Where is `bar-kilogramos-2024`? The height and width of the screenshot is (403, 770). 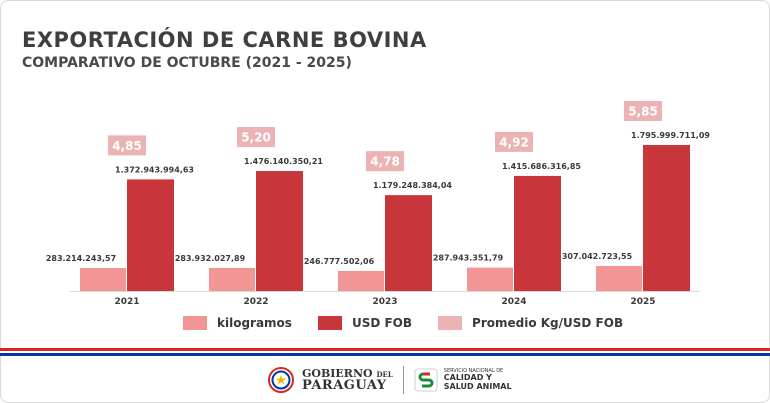
bar-kilogramos-2024 is located at coordinates (490, 279).